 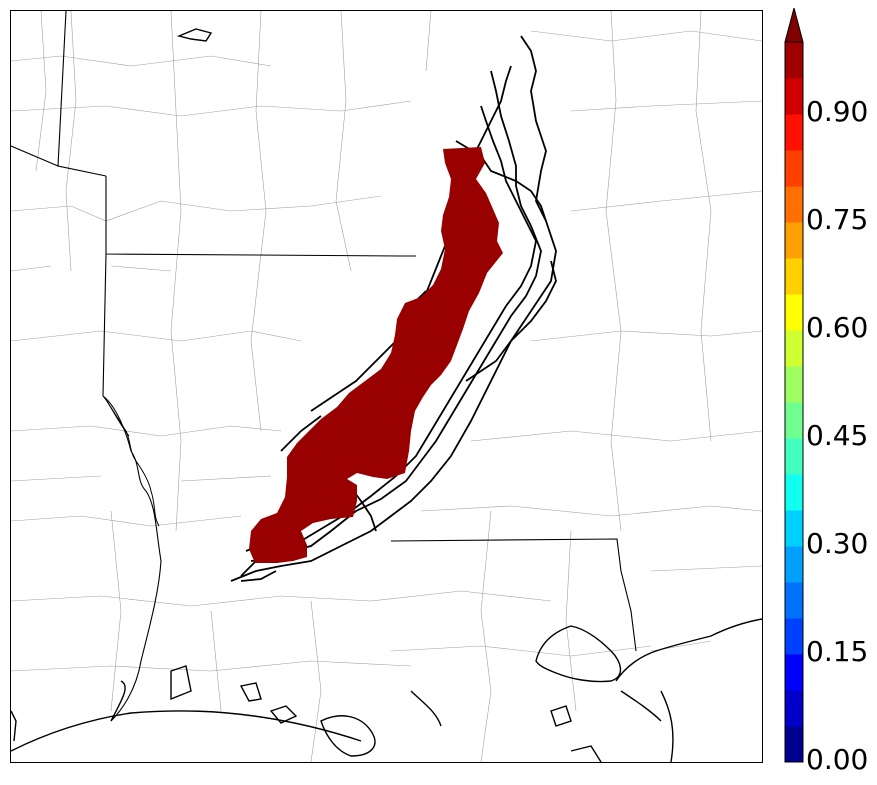 I want to click on colorbar, so click(x=794, y=385).